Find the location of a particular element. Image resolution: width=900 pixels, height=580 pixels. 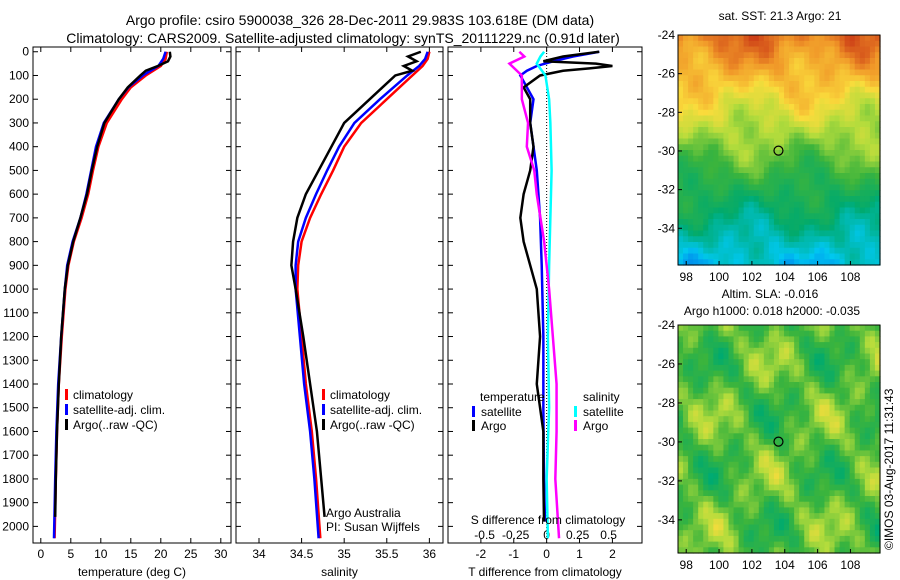

x-tick-label-salinity: 34 is located at coordinates (259, 554).